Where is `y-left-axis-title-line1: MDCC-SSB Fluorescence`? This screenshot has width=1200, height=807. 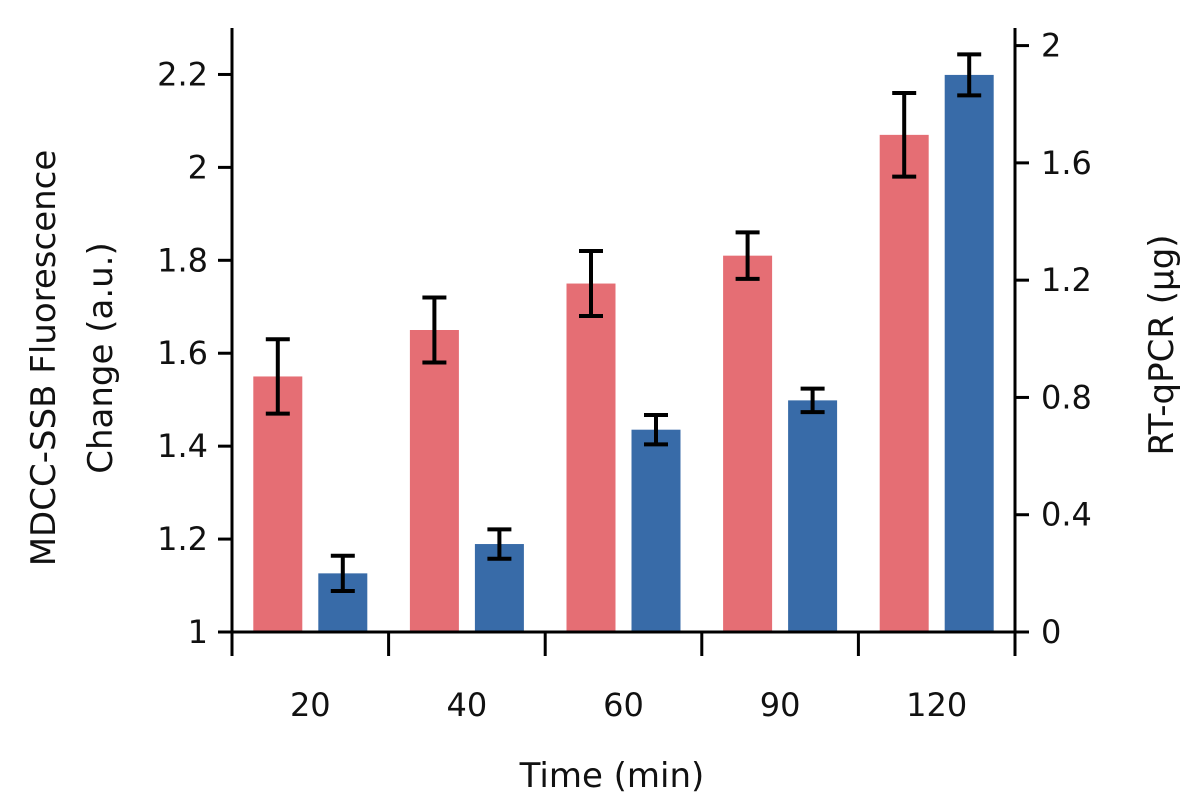
y-left-axis-title-line1: MDCC-SSB Fluorescence is located at coordinates (44, 358).